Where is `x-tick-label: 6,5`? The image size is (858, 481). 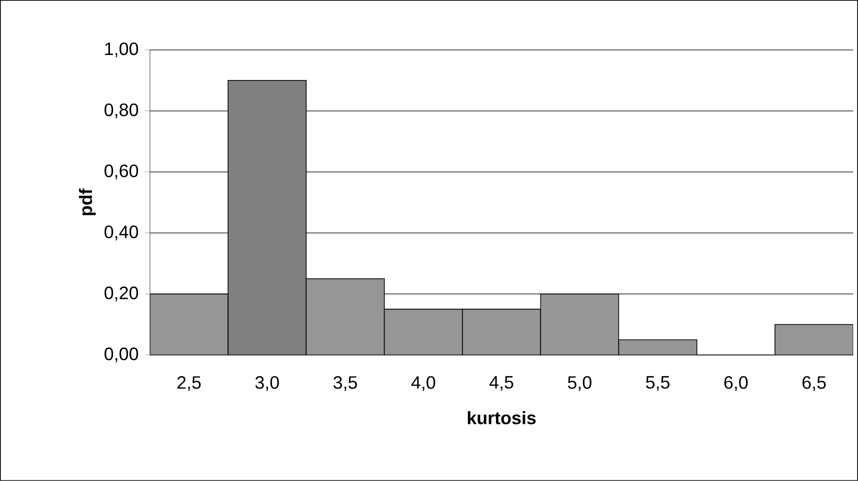
x-tick-label: 6,5 is located at coordinates (814, 384).